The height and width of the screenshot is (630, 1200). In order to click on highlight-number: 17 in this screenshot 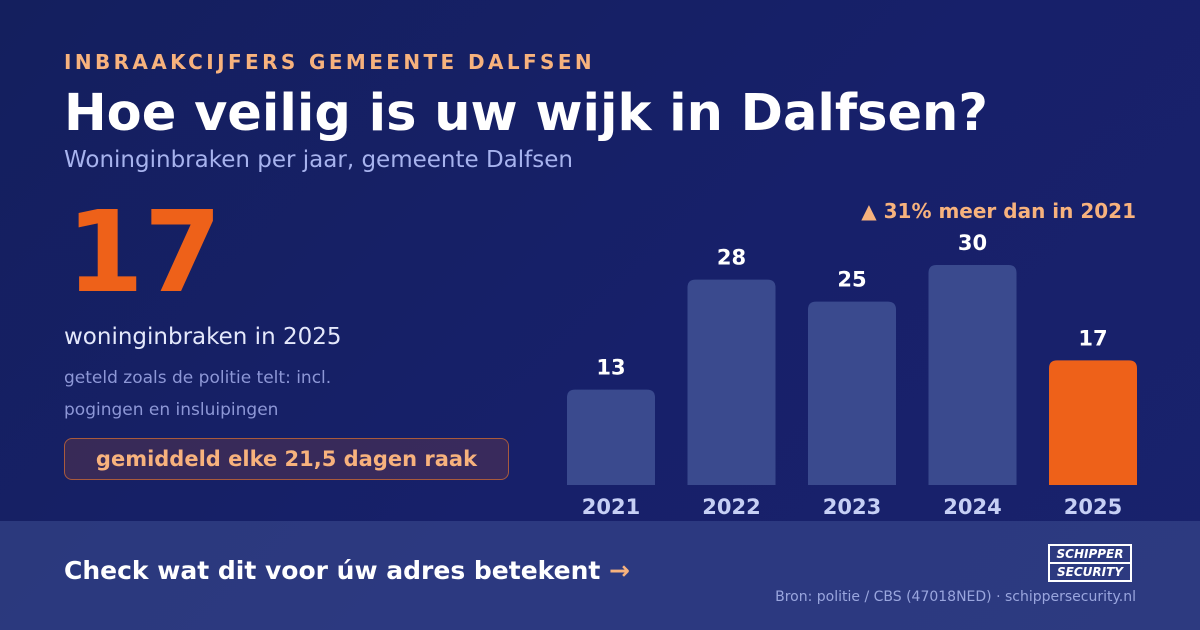, I will do `click(144, 253)`.